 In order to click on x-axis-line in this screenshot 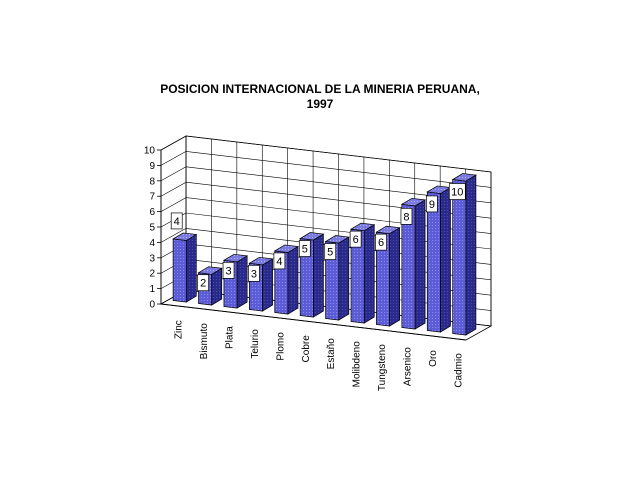, I will do `click(313, 322)`.